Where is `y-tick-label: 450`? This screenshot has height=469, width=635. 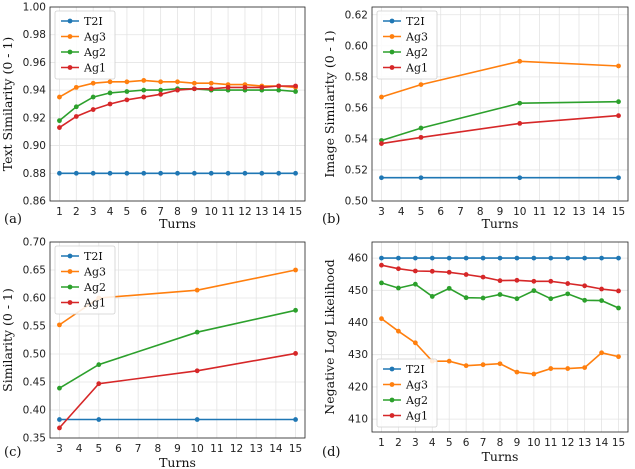 y-tick-label: 450 is located at coordinates (358, 291).